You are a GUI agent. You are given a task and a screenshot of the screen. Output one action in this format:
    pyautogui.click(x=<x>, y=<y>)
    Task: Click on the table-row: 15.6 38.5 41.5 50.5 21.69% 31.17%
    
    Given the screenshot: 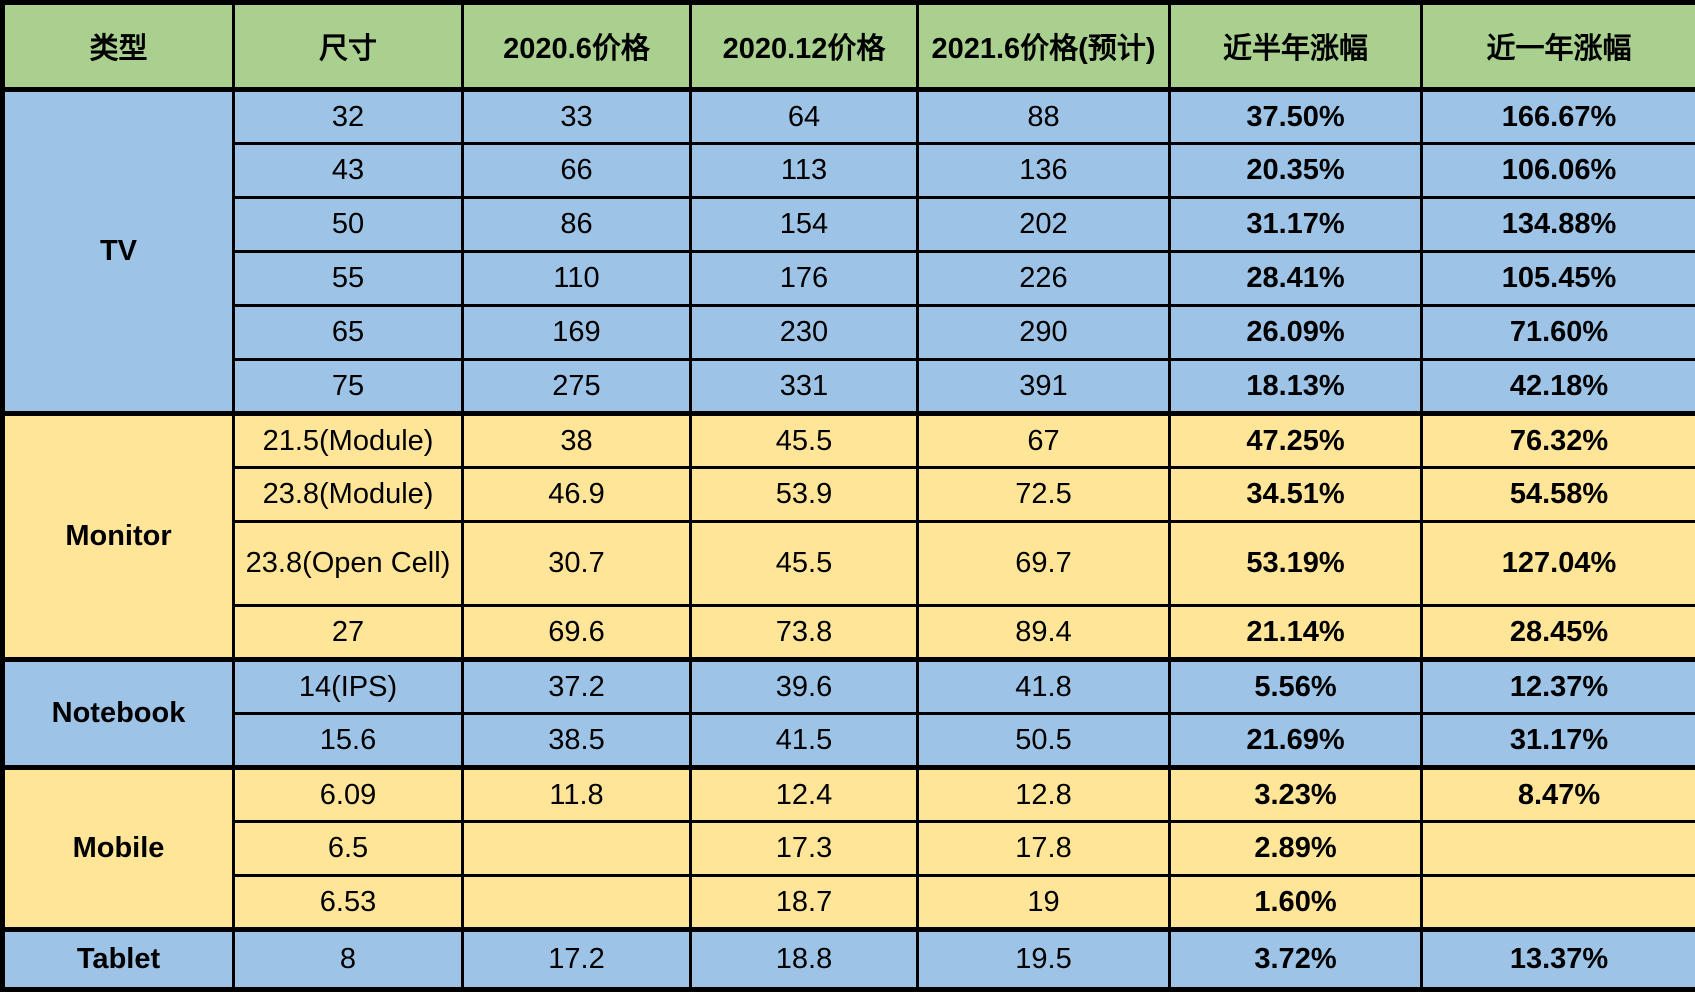 What is the action you would take?
    pyautogui.click(x=849, y=741)
    